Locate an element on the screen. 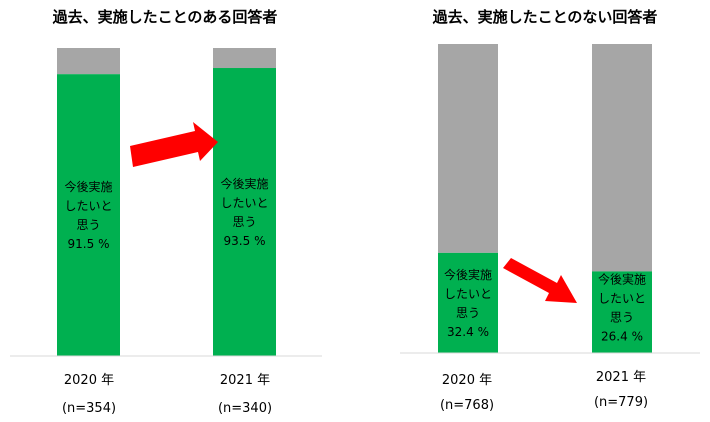  bar-label-left-2021-line3: 思う is located at coordinates (244, 222).